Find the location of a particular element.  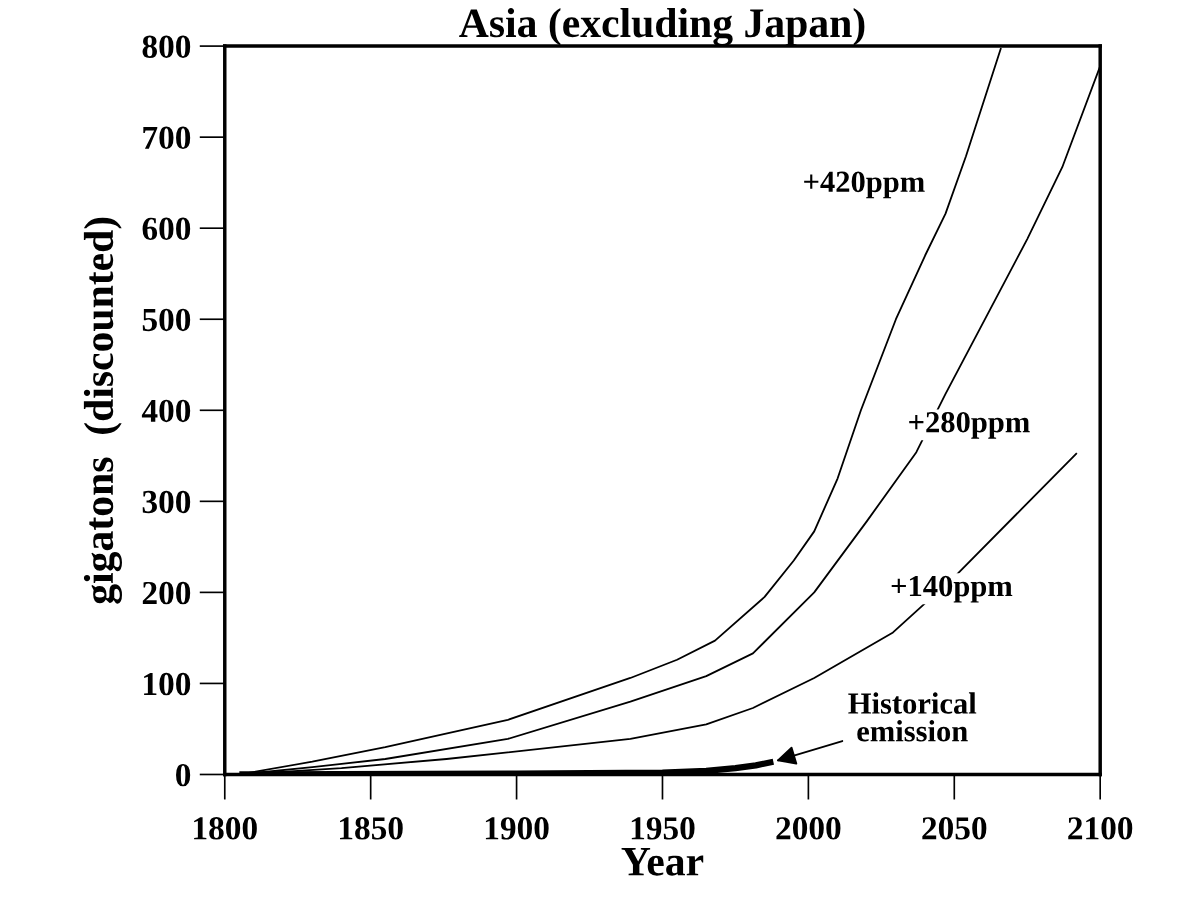

series-label: +140ppm is located at coordinates (952, 589).